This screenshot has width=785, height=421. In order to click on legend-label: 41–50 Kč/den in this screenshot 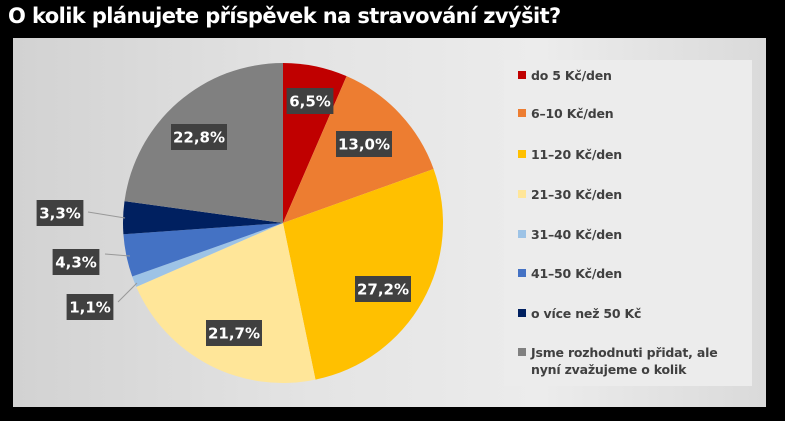, I will do `click(576, 273)`.